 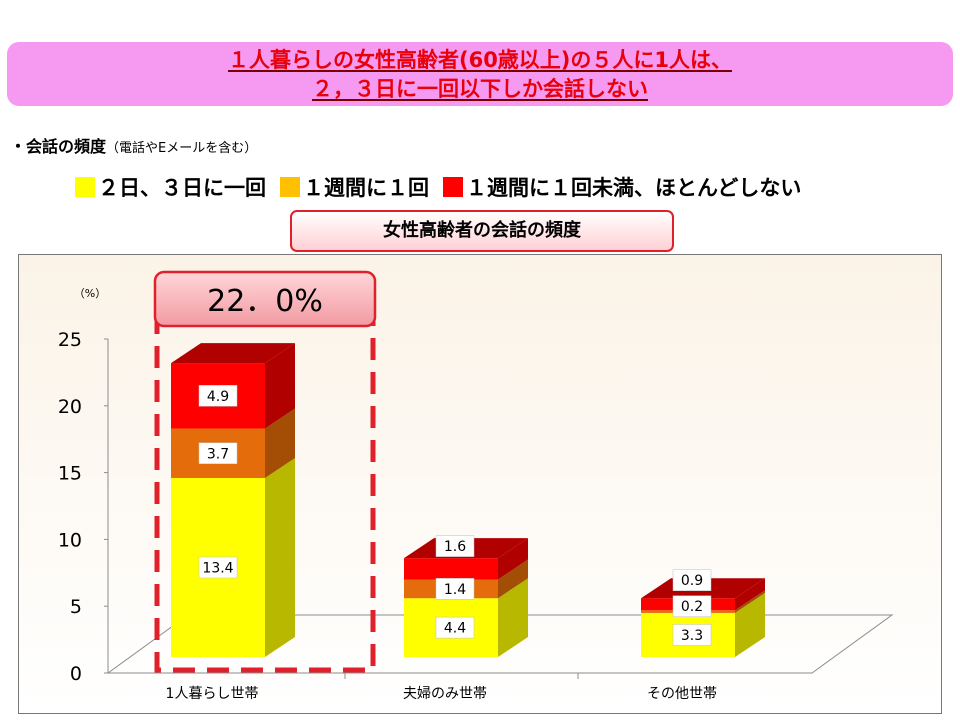 I want to click on headline-line-1: １人暮らしの女性高齢者(60歳以上)の５人に1人は、, so click(x=480, y=60).